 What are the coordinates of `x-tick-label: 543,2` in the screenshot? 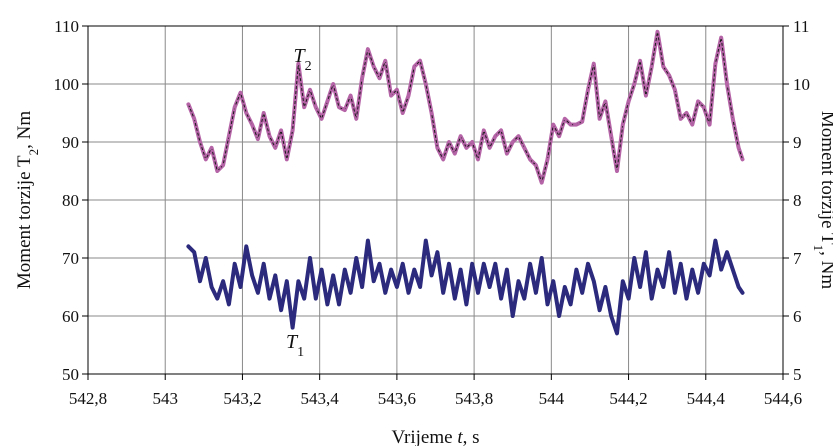 It's located at (242, 398).